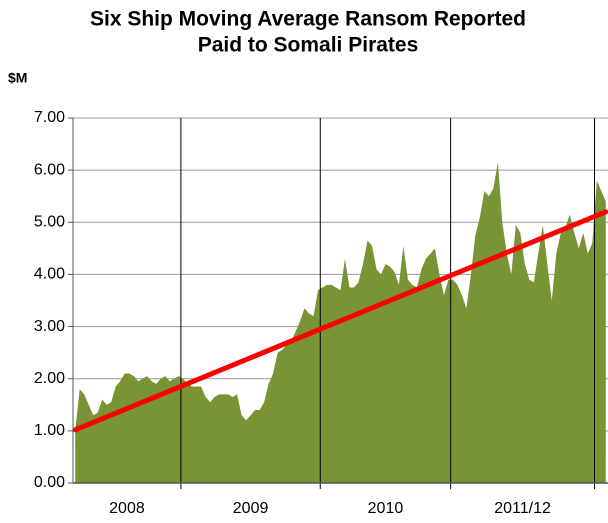  I want to click on chart-title: Paid to Somali Pirates, so click(308, 45).